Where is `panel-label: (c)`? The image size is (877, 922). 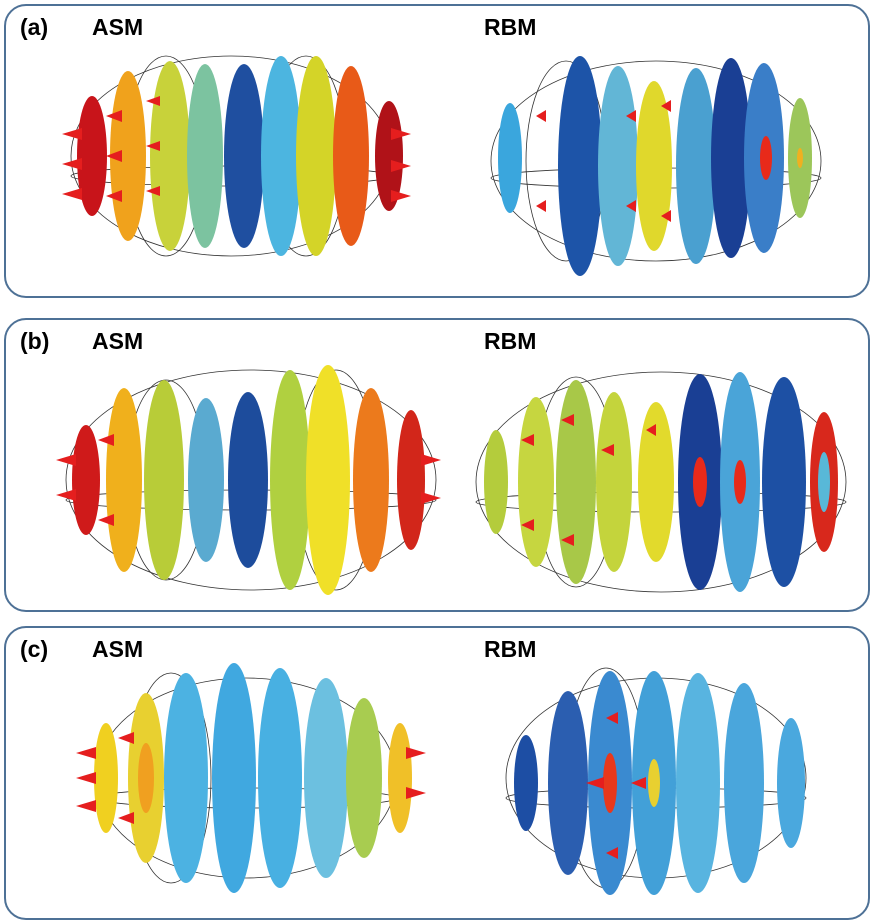
panel-label: (c) is located at coordinates (34, 649).